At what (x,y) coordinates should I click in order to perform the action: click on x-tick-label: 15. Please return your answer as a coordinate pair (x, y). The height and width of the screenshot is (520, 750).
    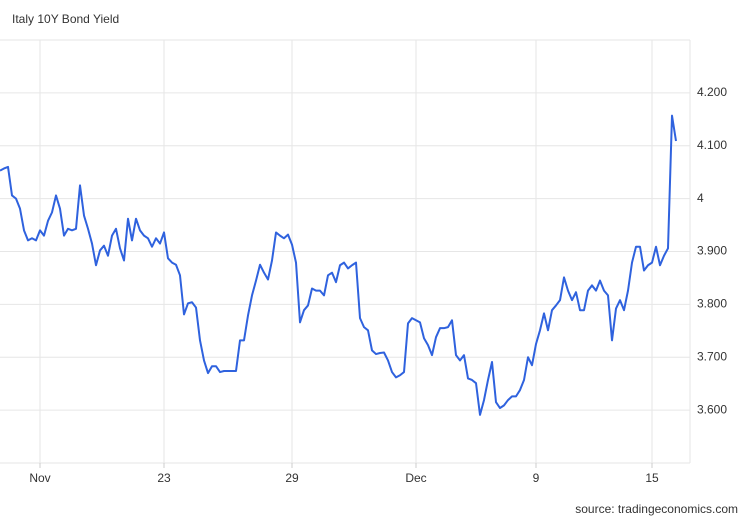
    Looking at the image, I should click on (652, 478).